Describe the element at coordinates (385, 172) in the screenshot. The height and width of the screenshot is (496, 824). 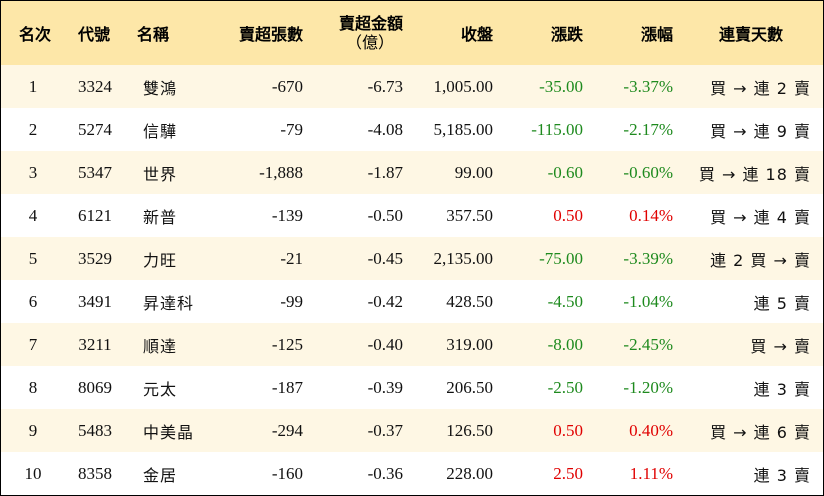
I see `cell-sell-amount: -1.87` at that location.